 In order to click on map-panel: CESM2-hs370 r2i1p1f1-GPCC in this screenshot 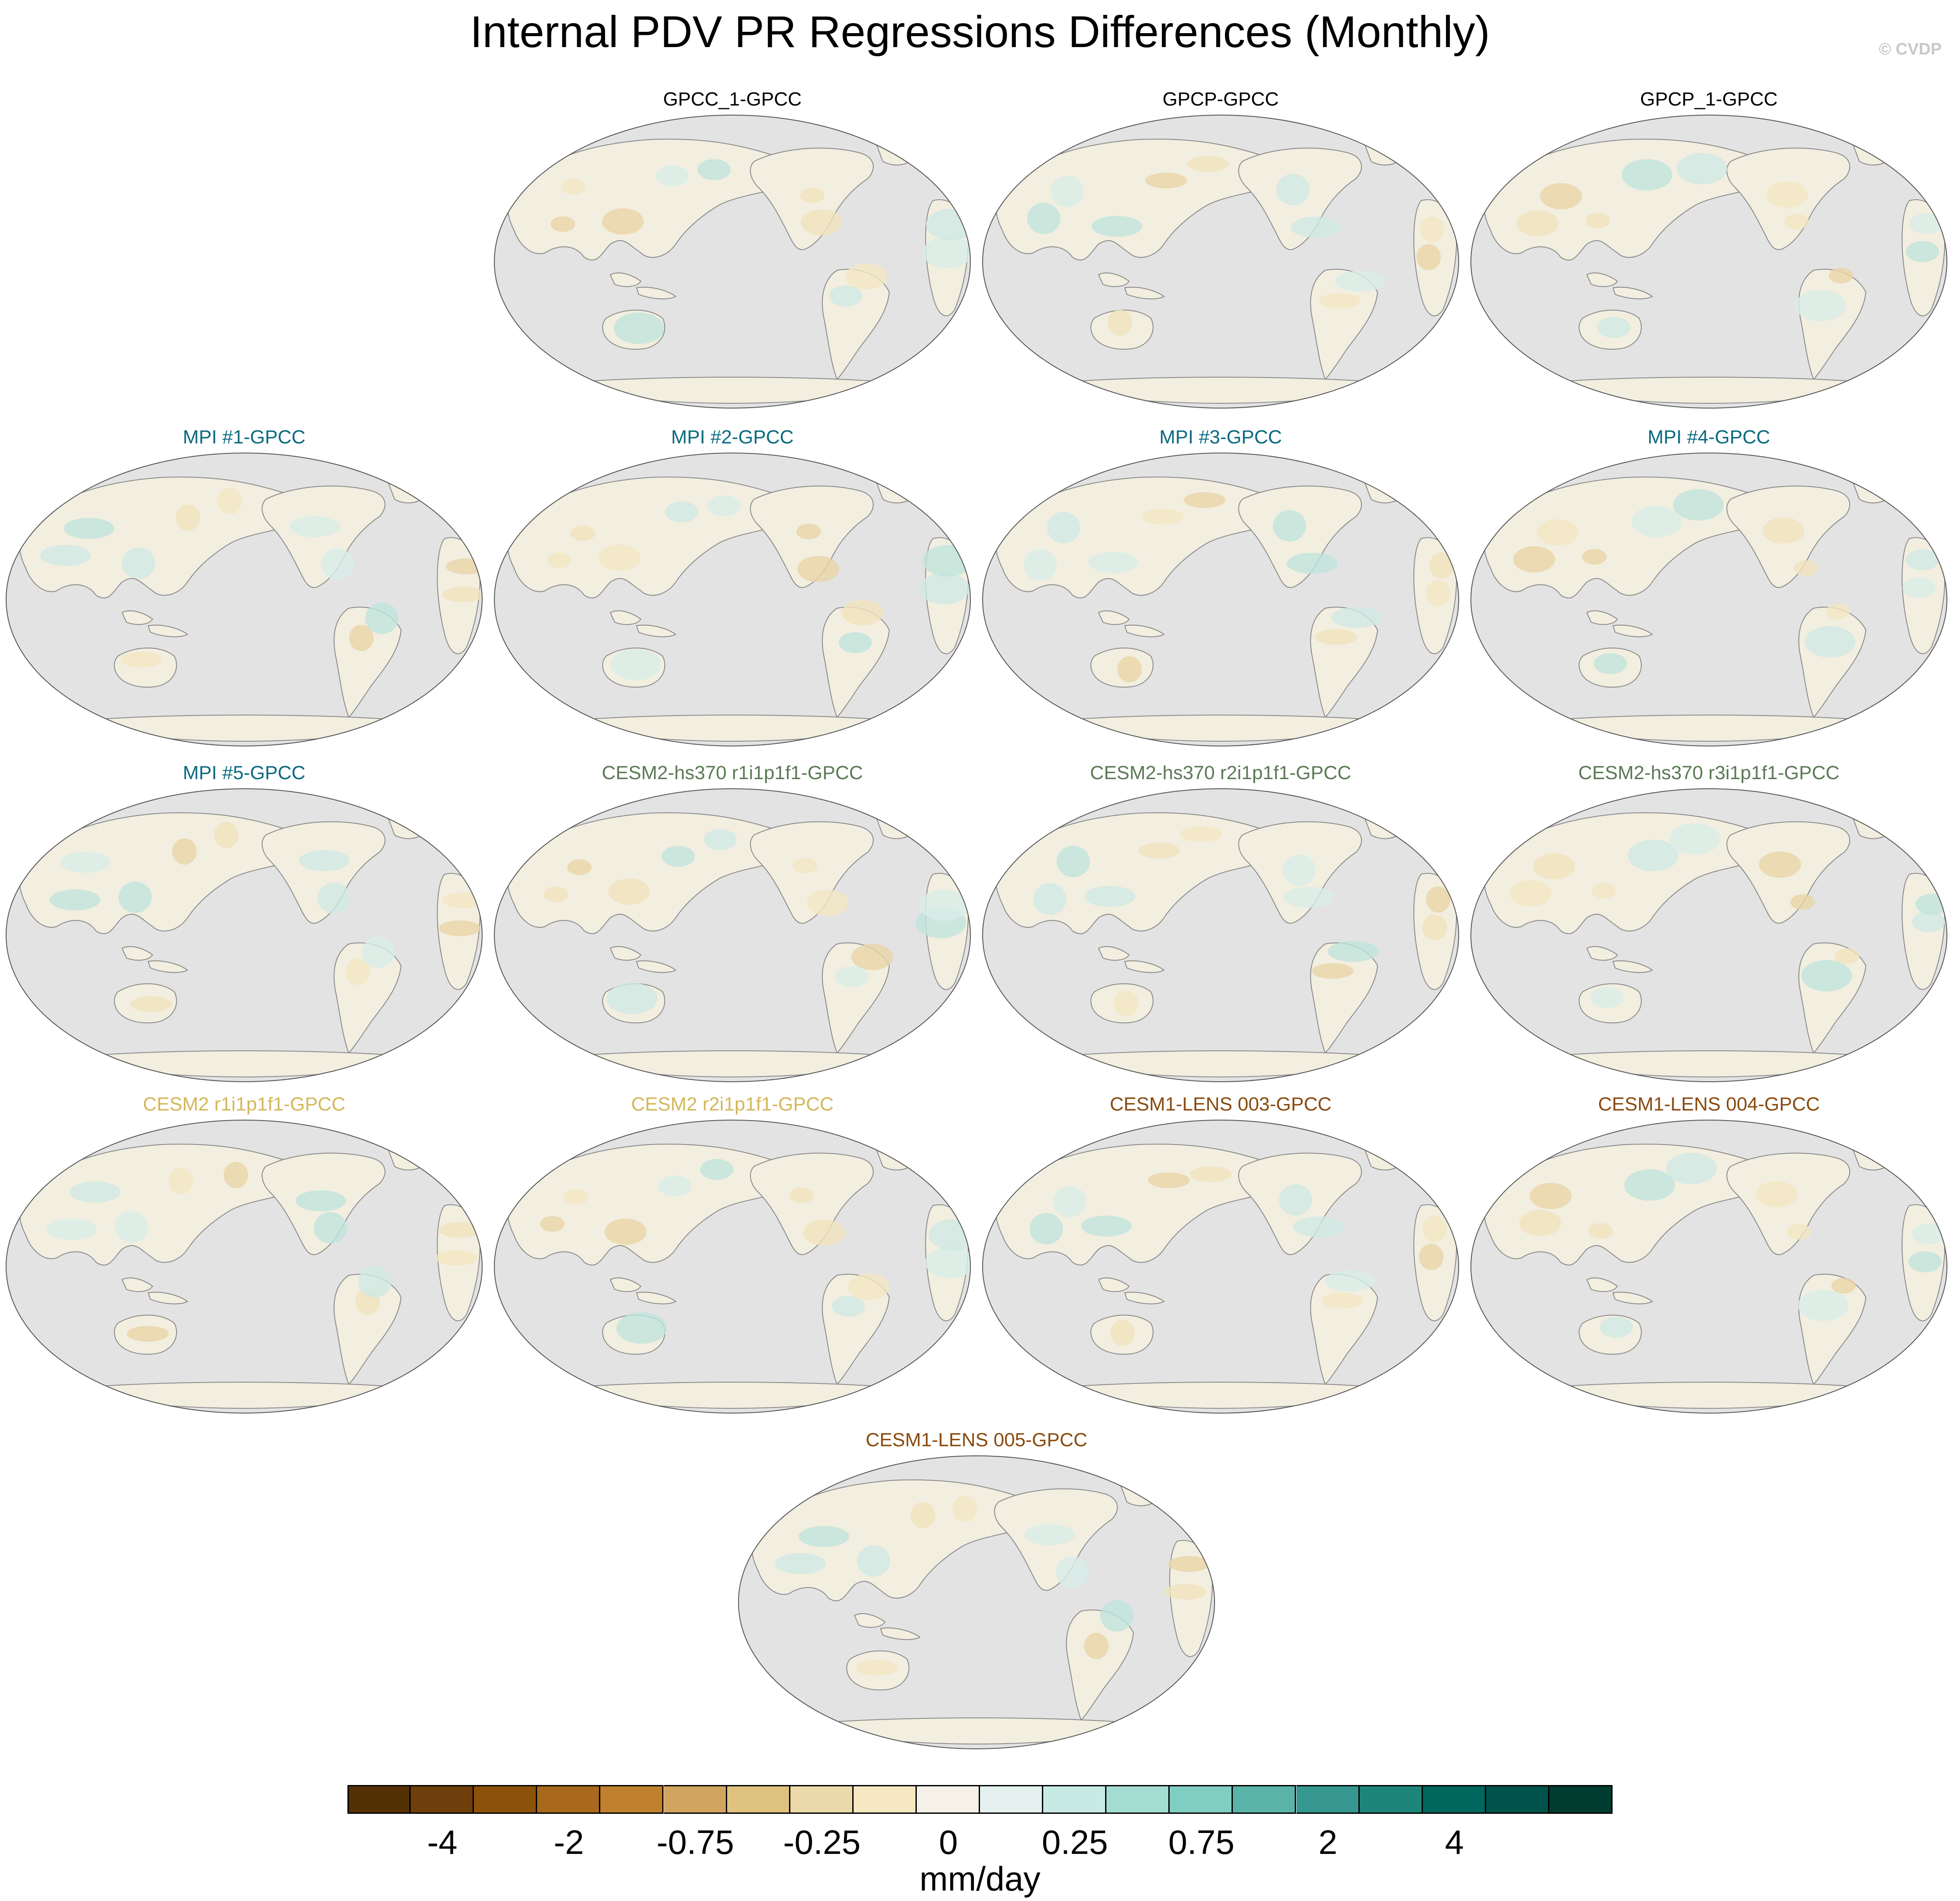, I will do `click(1220, 926)`.